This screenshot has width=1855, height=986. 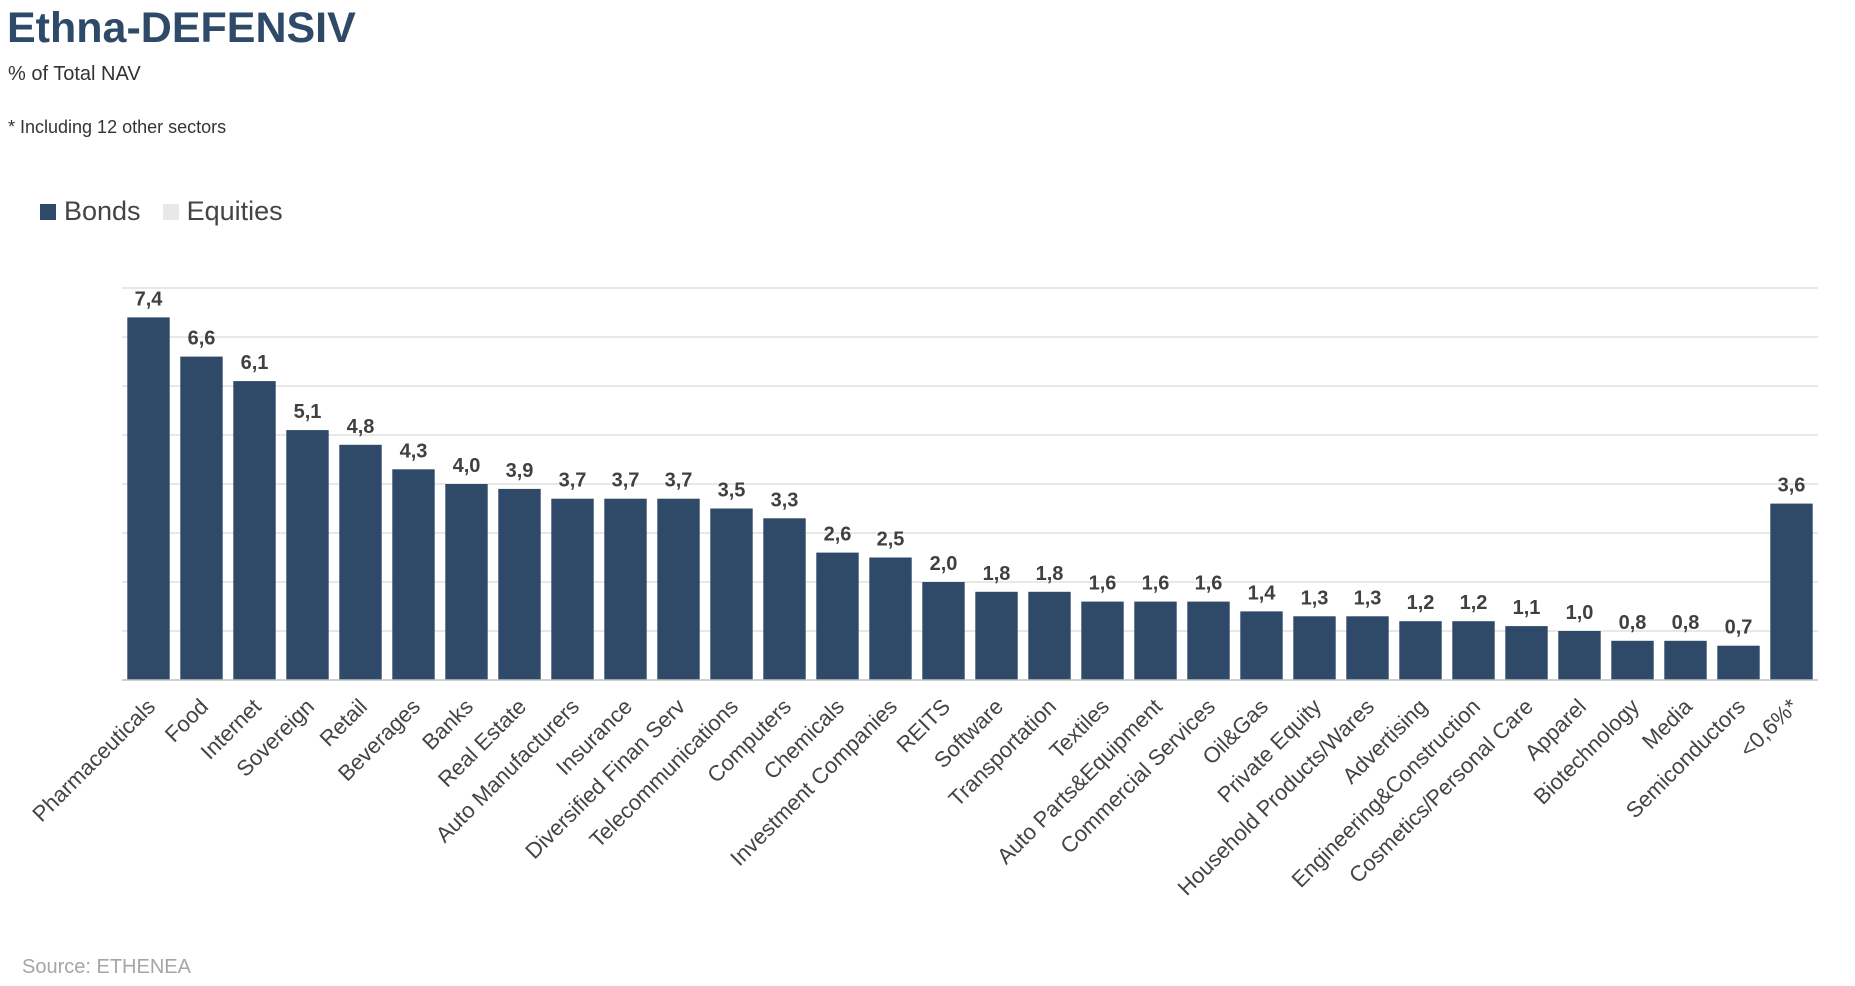 I want to click on data-label: 3,3, so click(x=785, y=500).